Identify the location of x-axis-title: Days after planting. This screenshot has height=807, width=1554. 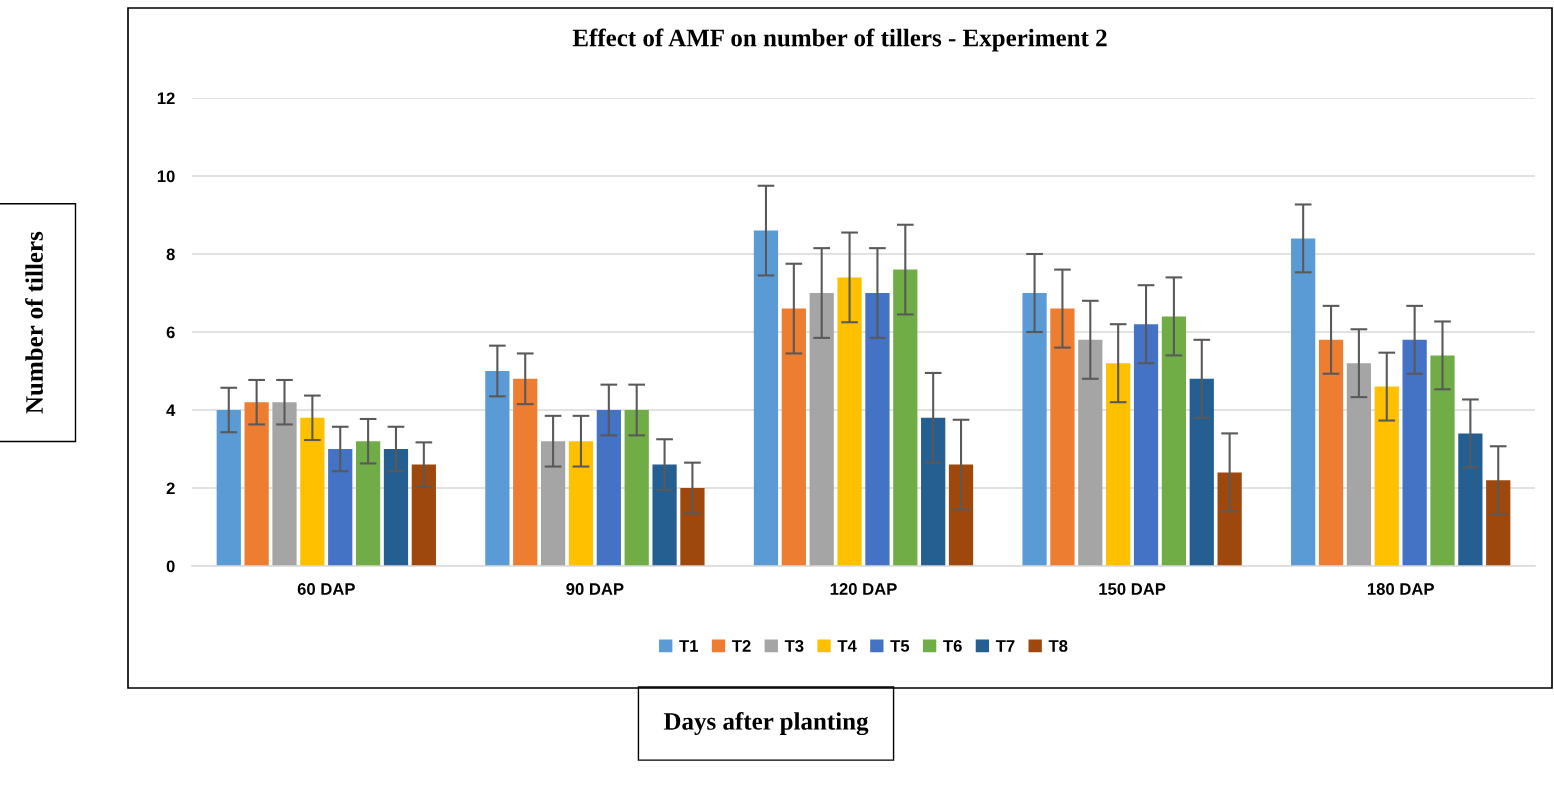
(766, 724).